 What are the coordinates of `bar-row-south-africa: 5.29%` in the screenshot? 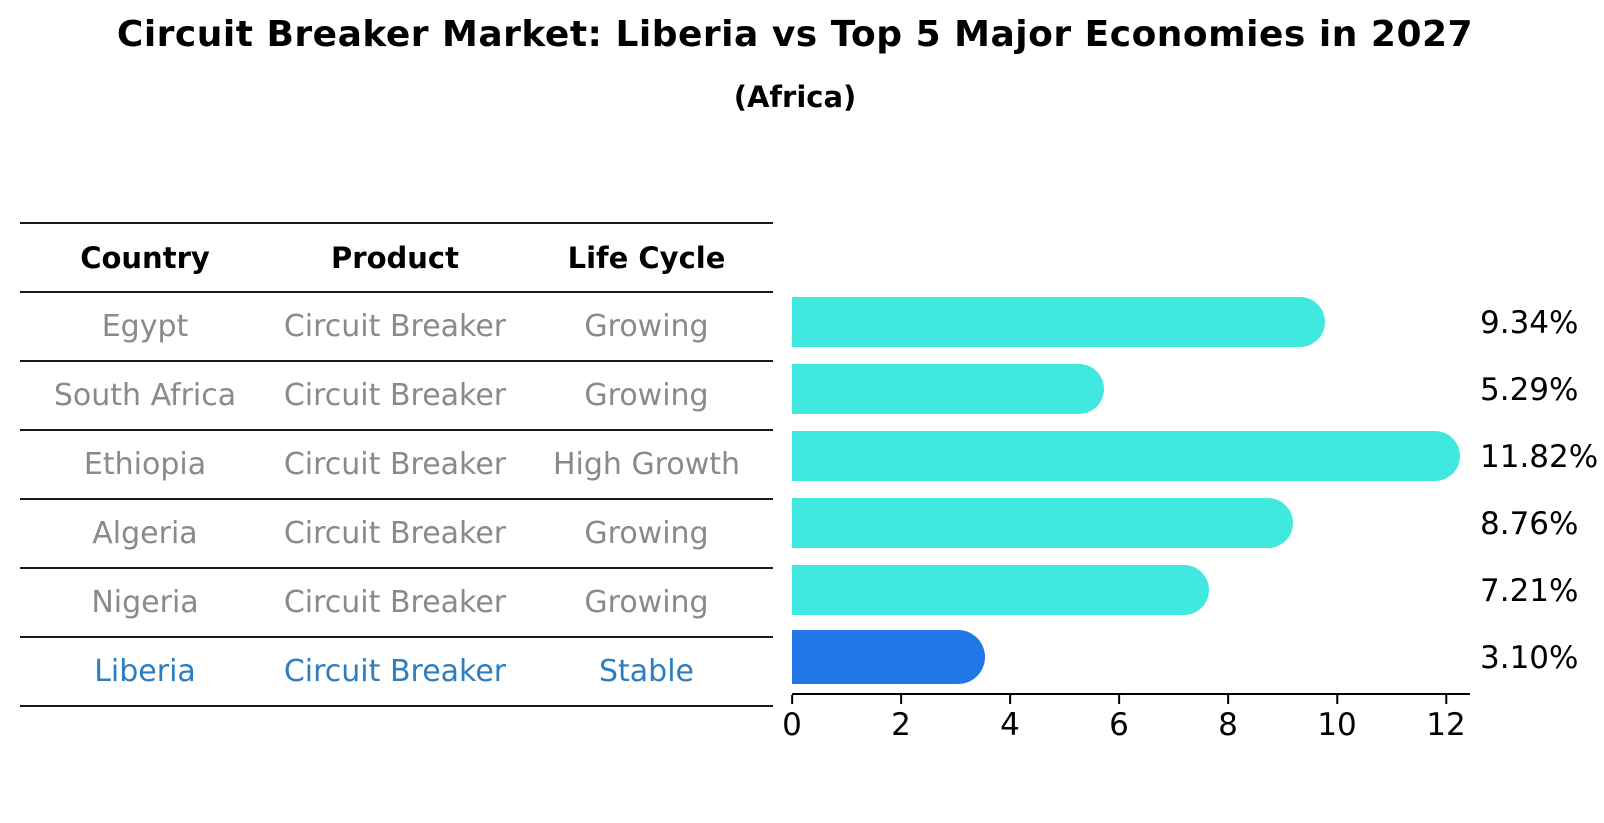 It's located at (1185, 389).